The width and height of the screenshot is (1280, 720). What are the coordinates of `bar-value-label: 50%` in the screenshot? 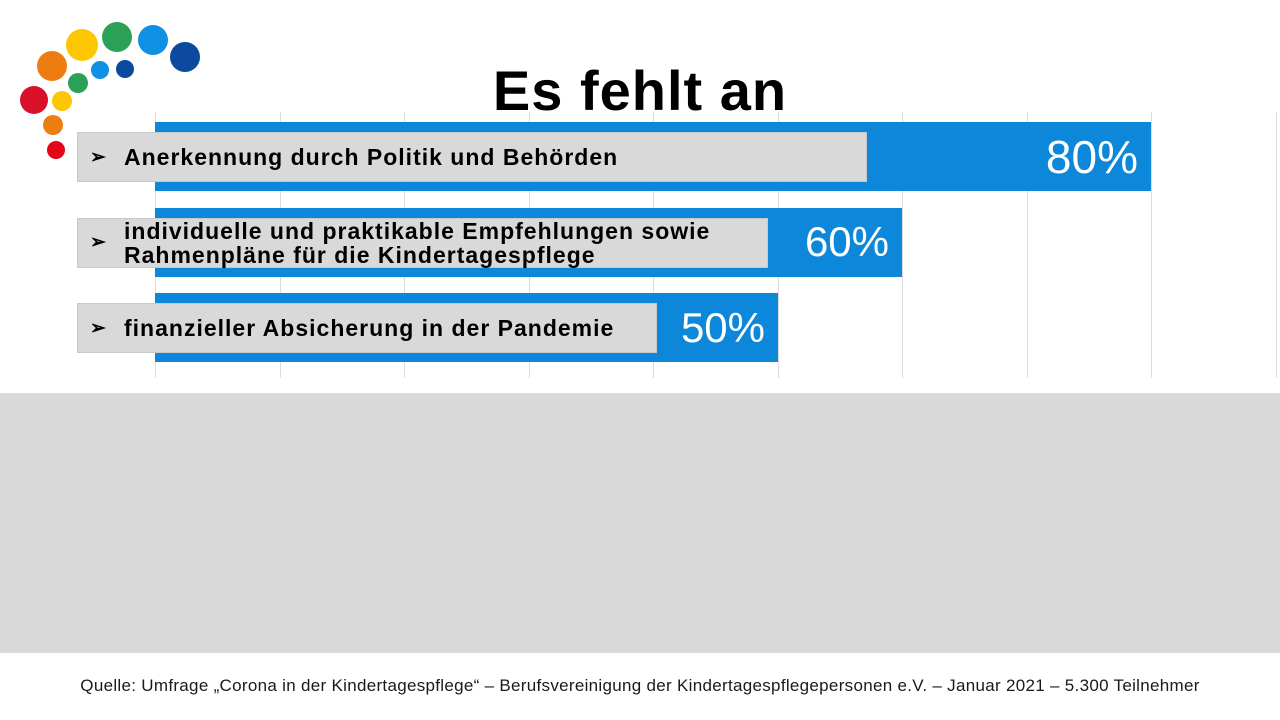 It's located at (722, 327).